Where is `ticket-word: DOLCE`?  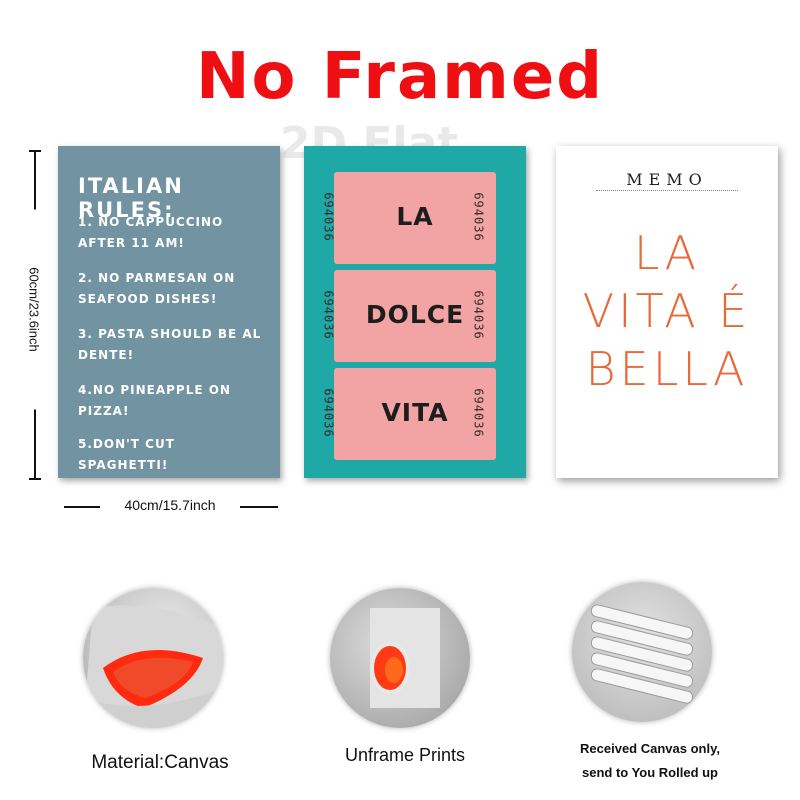
ticket-word: DOLCE is located at coordinates (415, 314).